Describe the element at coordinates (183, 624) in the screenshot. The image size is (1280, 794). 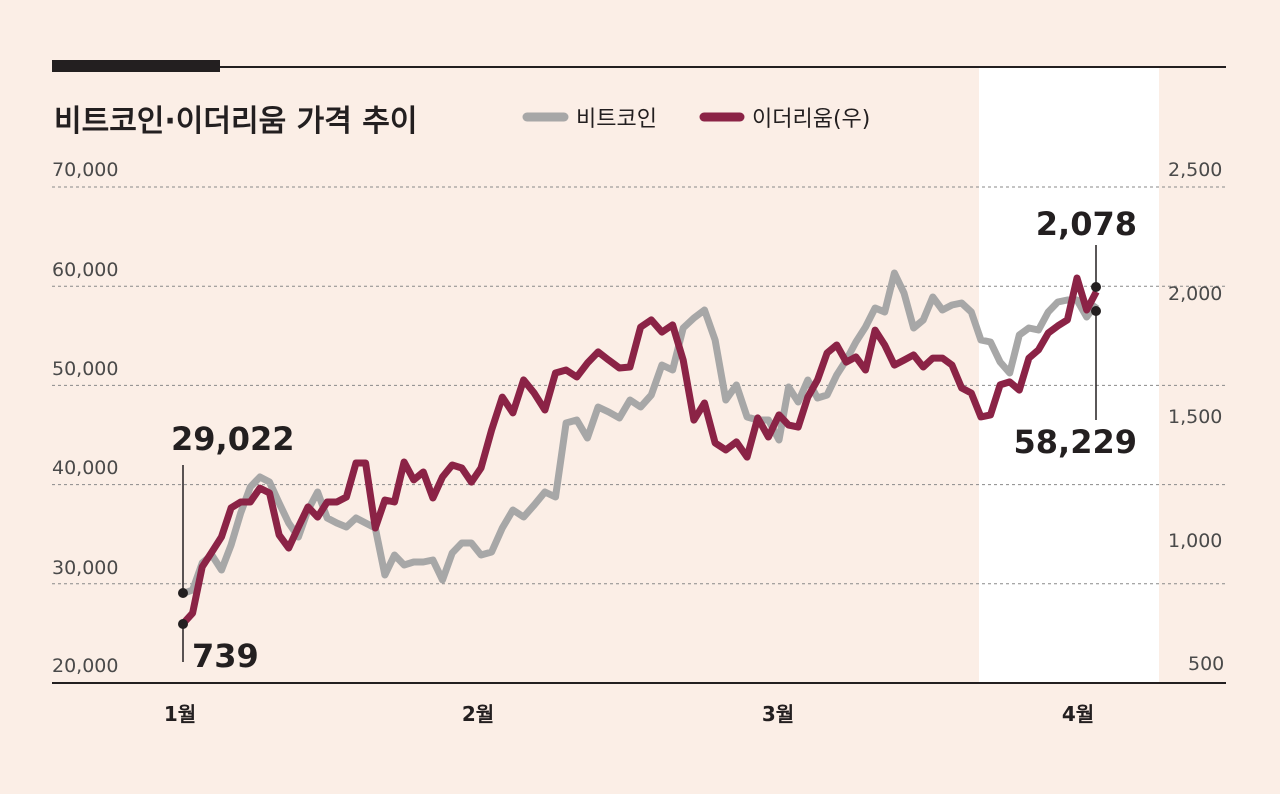
I see `point-eth-start` at that location.